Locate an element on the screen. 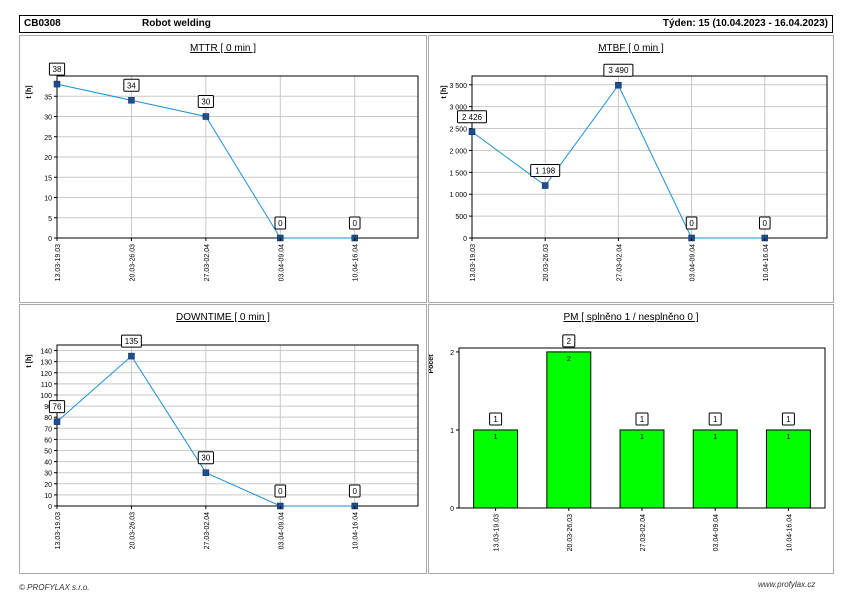  y-tick-label: 5 is located at coordinates (50, 219).